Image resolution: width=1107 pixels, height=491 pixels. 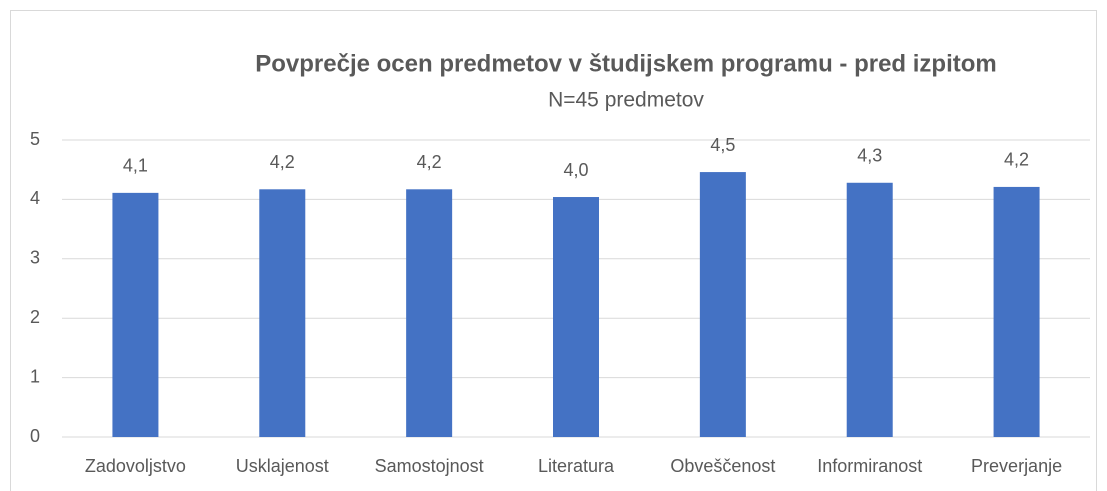 I want to click on y-tick-label: 2, so click(x=35, y=317).